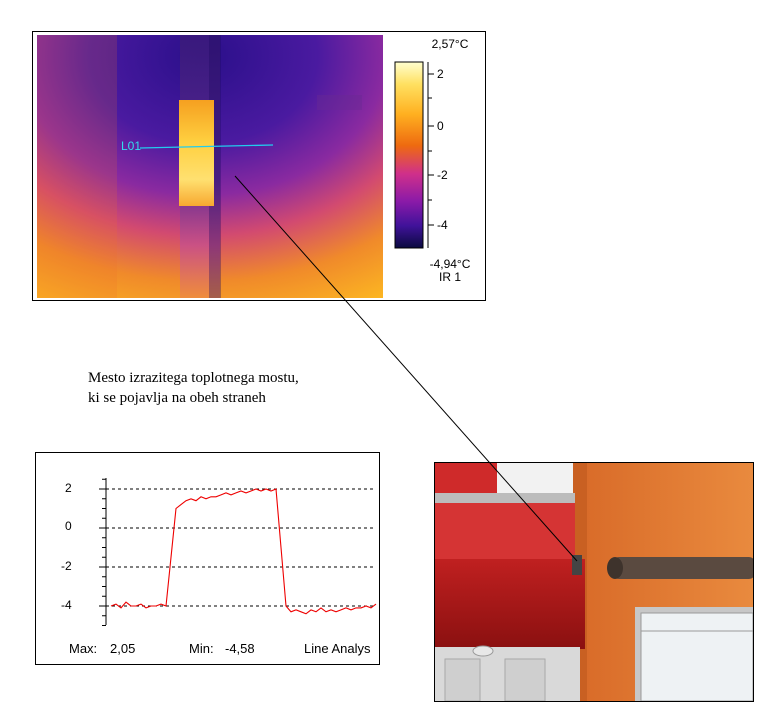 This screenshot has width=775, height=719. Describe the element at coordinates (240, 648) in the screenshot. I see `min-value: -4,58` at that location.